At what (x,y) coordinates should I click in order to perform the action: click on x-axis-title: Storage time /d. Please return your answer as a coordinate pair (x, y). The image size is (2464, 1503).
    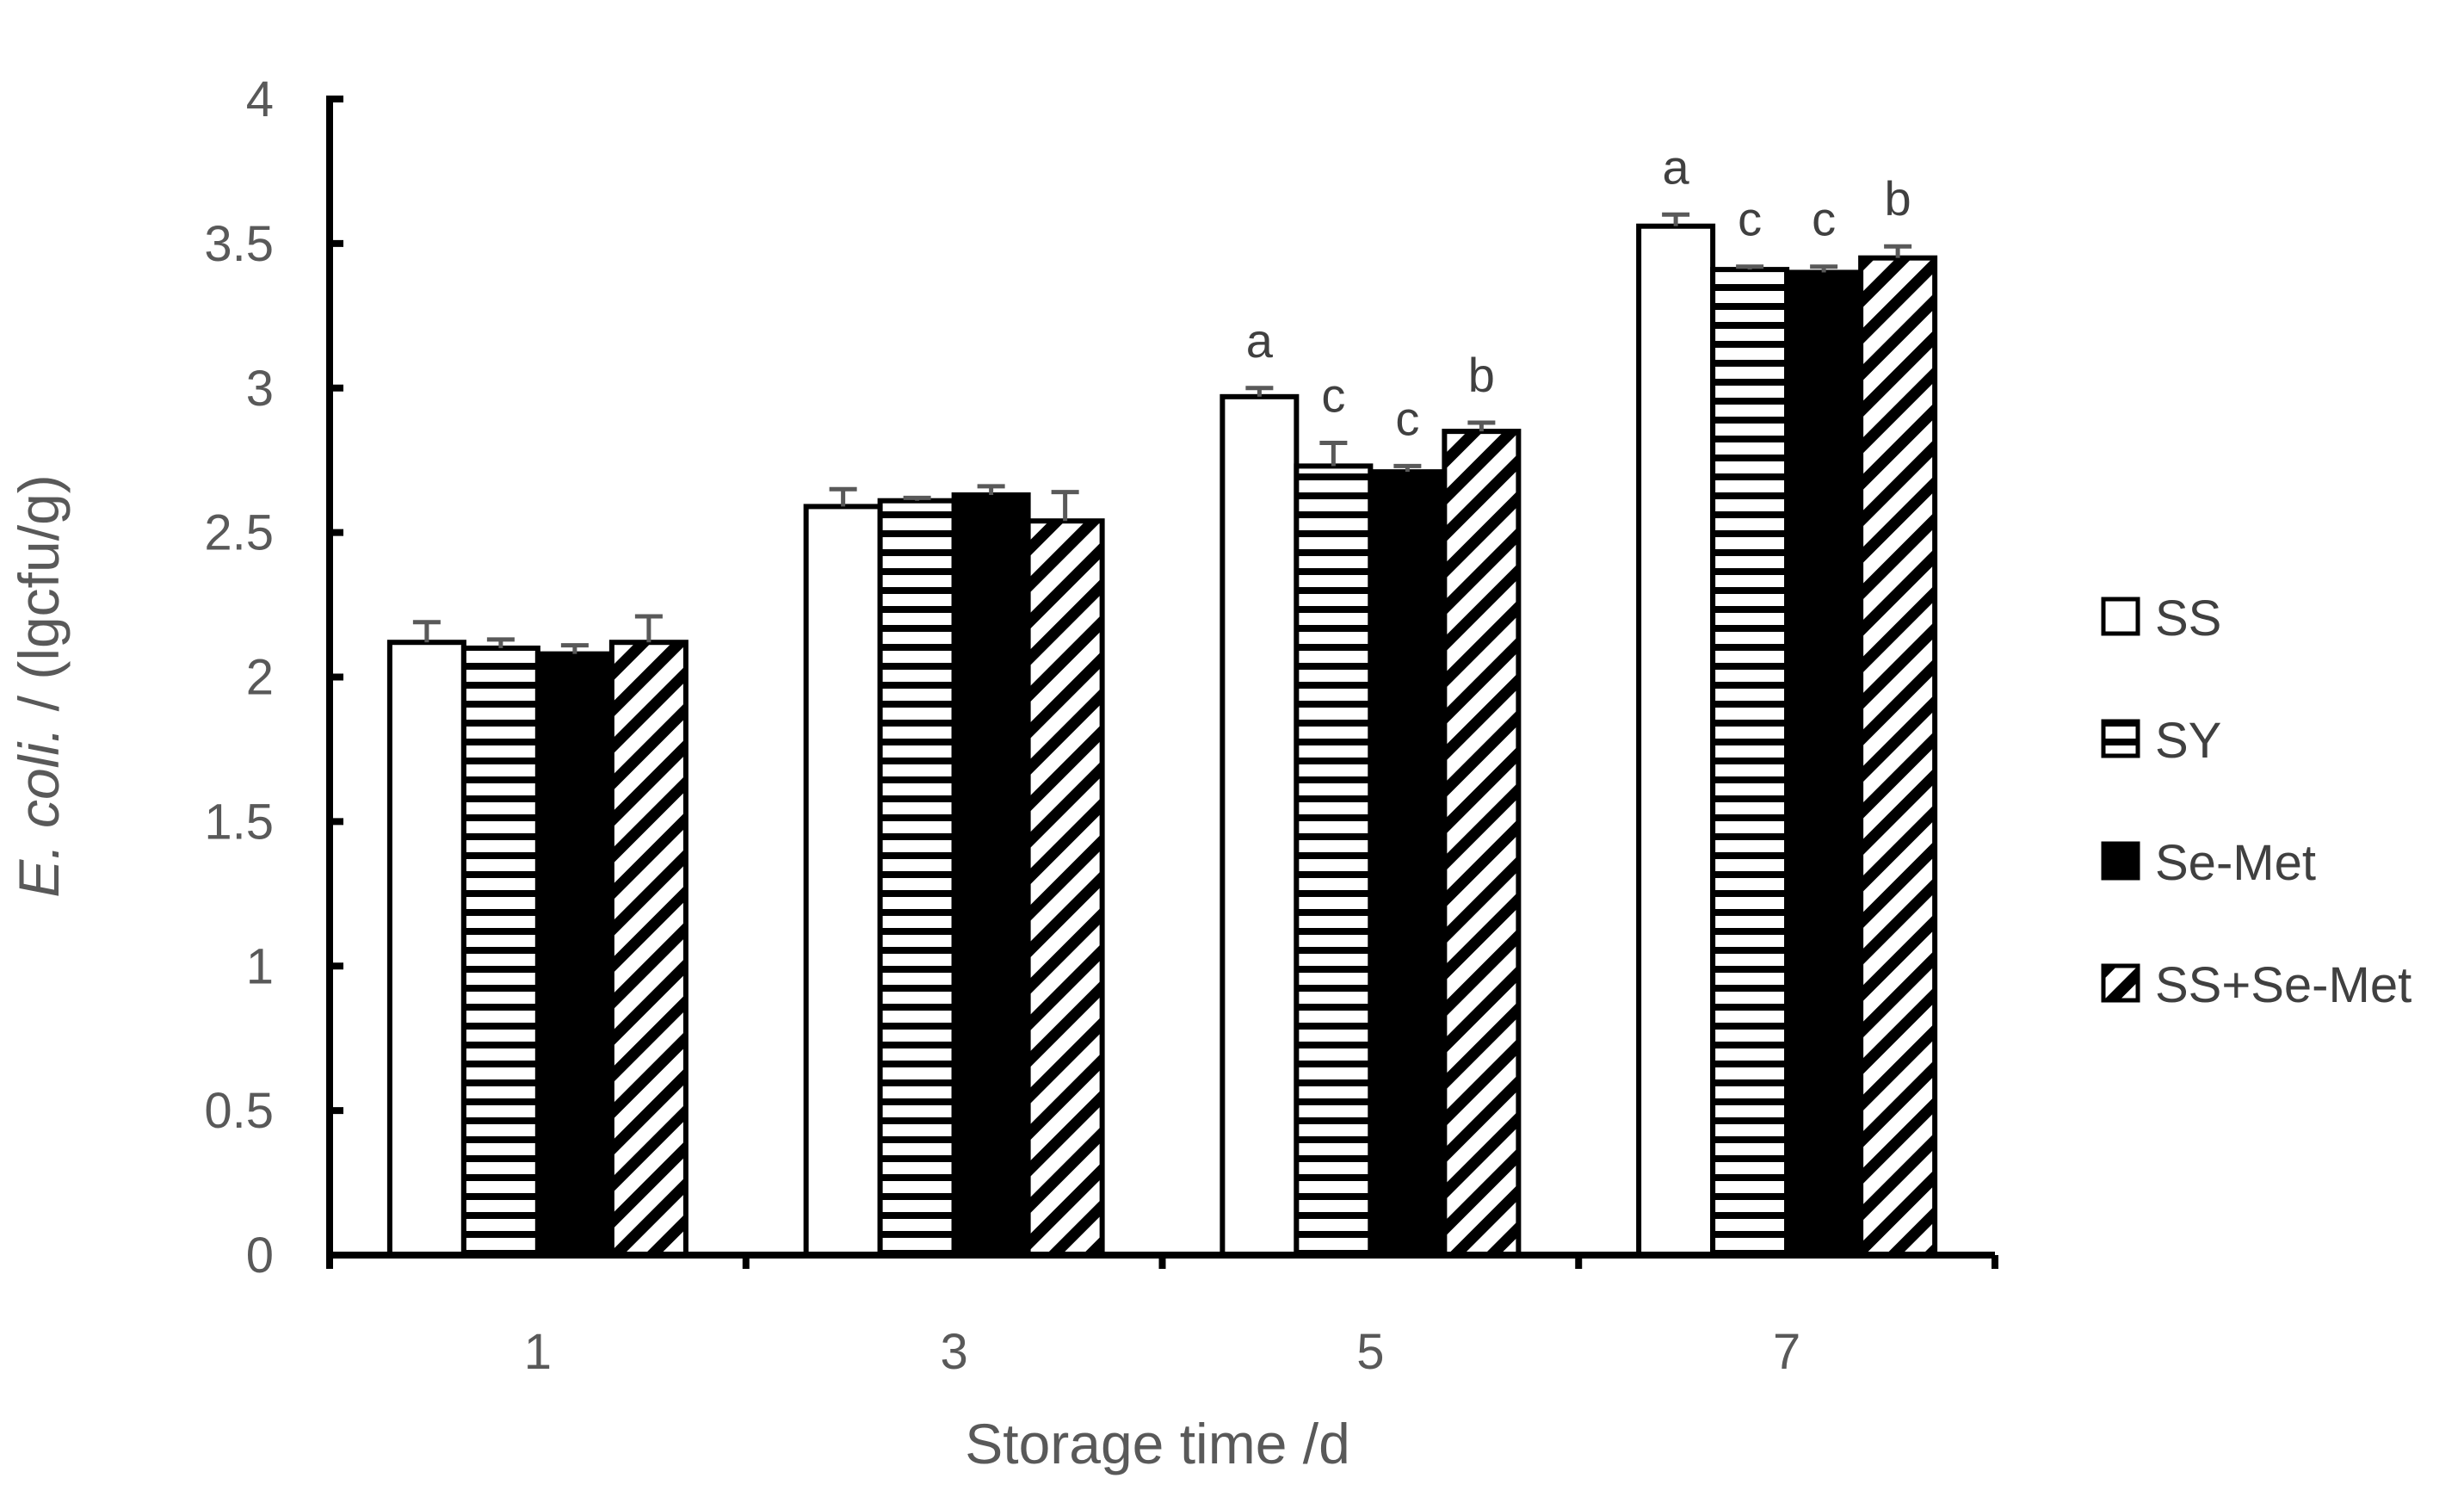
    Looking at the image, I should click on (1157, 1444).